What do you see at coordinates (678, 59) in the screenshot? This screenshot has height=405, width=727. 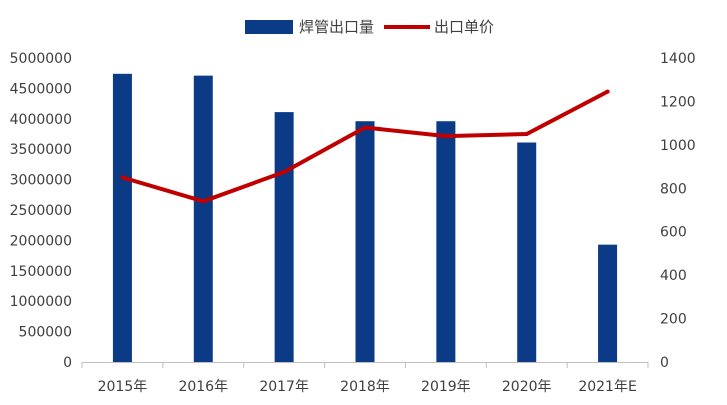 I see `y-right-tick-label: 1400` at bounding box center [678, 59].